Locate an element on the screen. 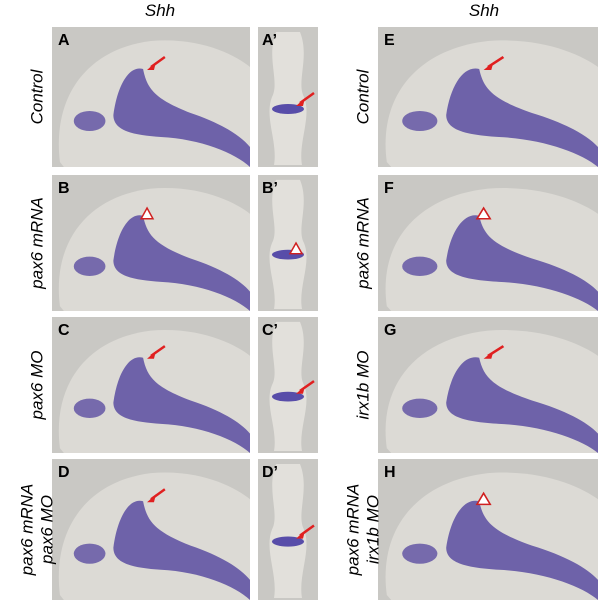  panel-letter: G is located at coordinates (390, 330).